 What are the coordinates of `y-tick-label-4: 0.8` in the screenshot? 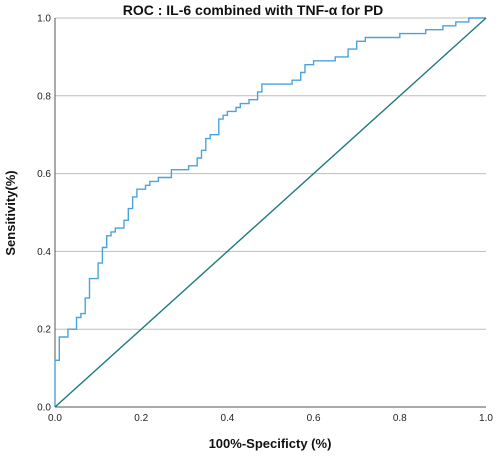 It's located at (44, 96).